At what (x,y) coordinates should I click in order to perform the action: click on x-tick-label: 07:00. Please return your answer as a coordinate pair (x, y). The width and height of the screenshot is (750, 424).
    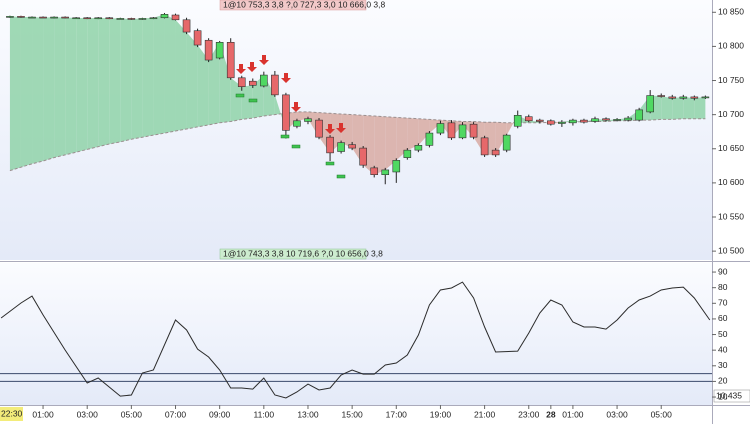
    Looking at the image, I should click on (176, 414).